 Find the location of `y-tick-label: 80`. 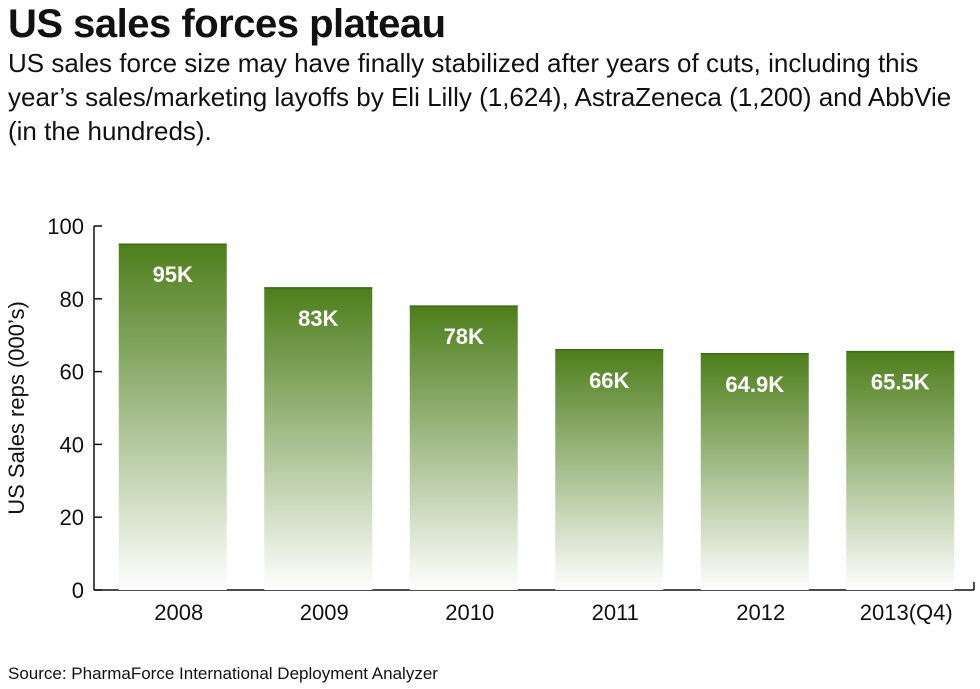

y-tick-label: 80 is located at coordinates (72, 299).